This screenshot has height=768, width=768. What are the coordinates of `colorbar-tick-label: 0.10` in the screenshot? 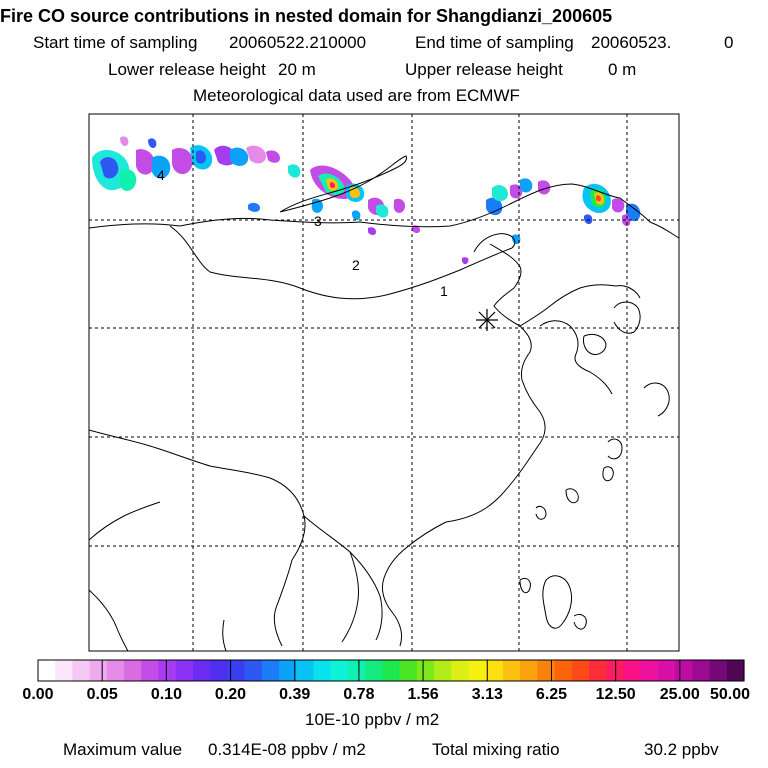 It's located at (166, 694).